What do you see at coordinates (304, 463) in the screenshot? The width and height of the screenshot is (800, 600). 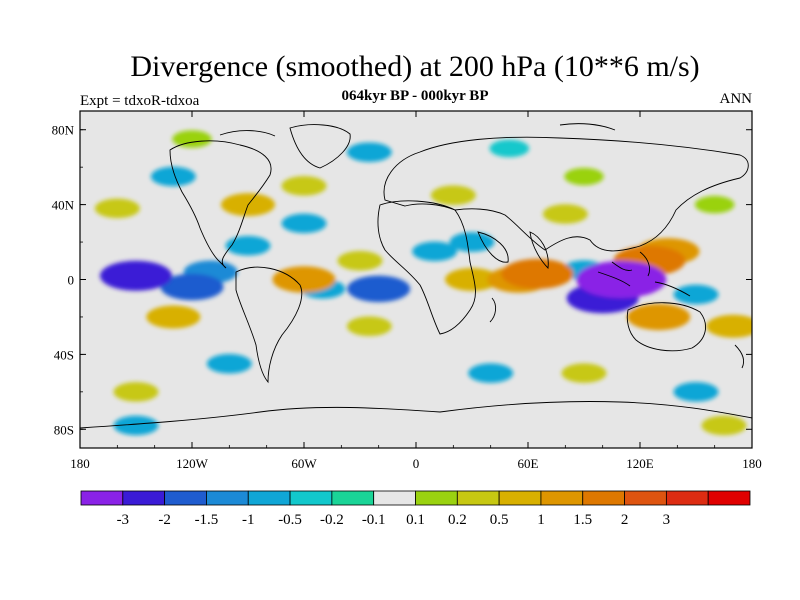 I see `x-tick-label: 60W` at bounding box center [304, 463].